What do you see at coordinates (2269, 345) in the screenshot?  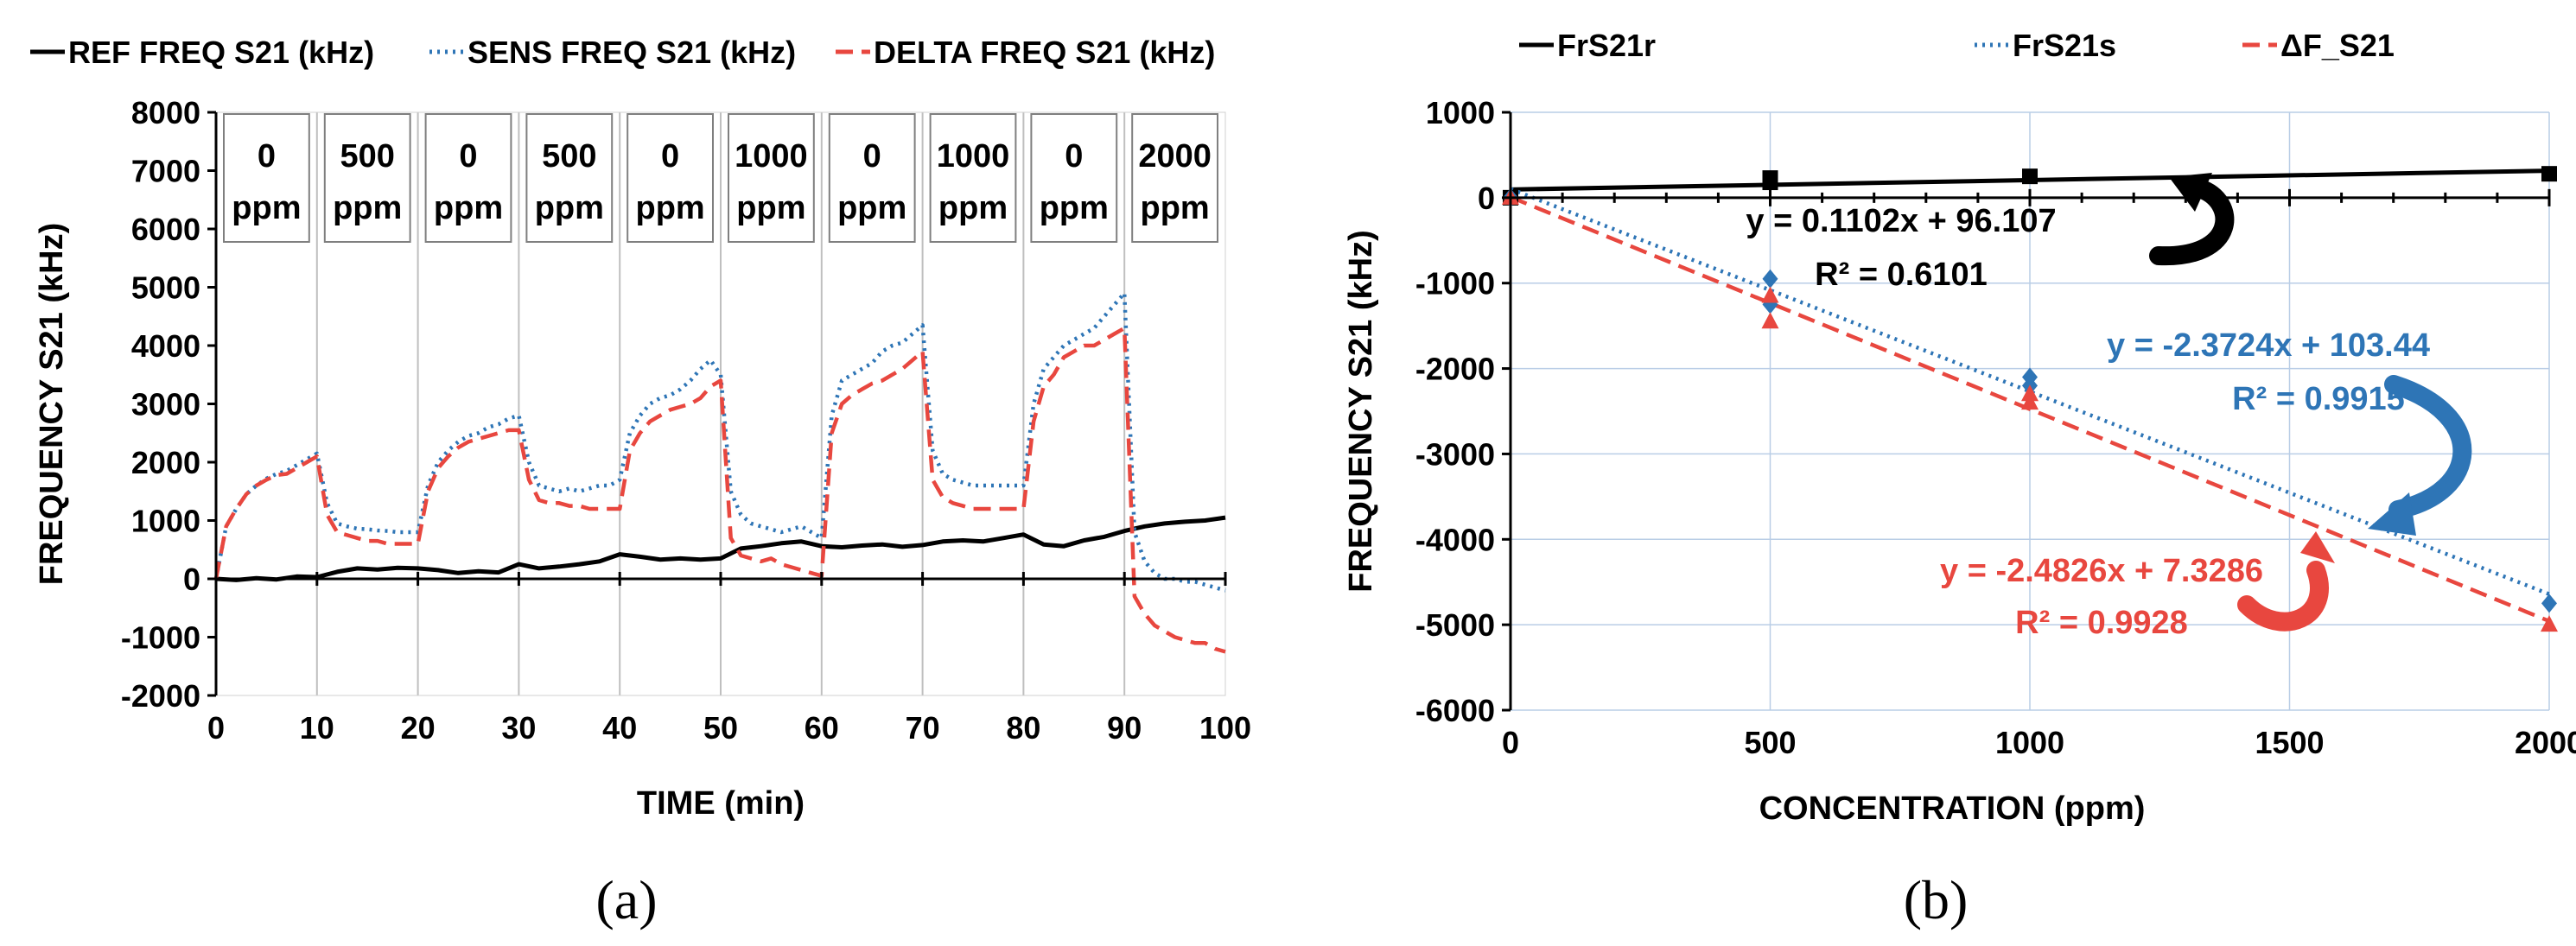 I see `trendline-equation: y = -2.3724x + 103.44` at bounding box center [2269, 345].